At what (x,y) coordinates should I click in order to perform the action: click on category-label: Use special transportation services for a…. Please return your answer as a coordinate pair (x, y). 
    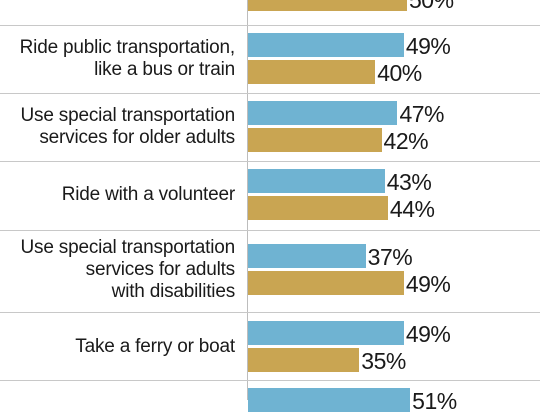
    Looking at the image, I should click on (118, 269).